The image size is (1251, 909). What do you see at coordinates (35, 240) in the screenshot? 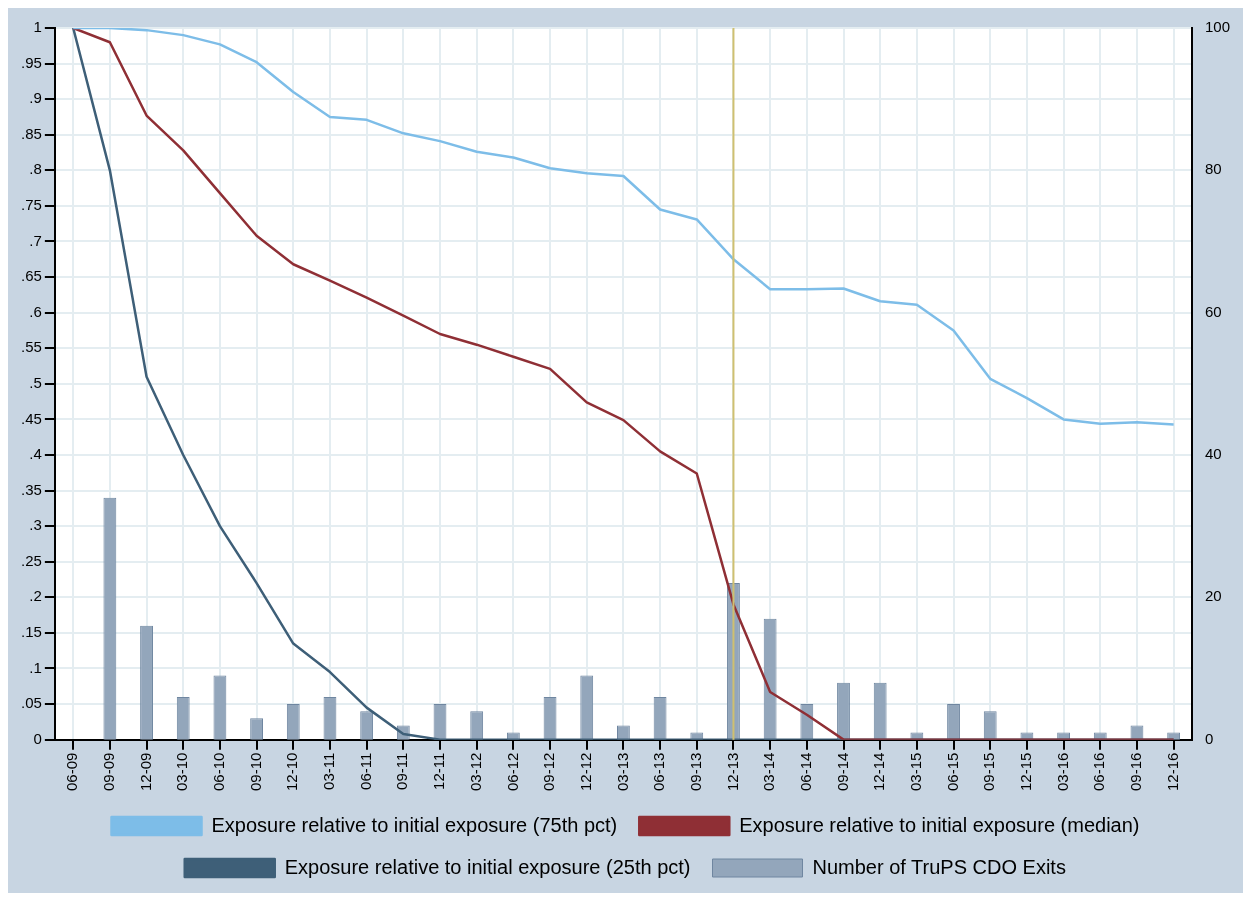
I see `y-tick-label: .7` at bounding box center [35, 240].